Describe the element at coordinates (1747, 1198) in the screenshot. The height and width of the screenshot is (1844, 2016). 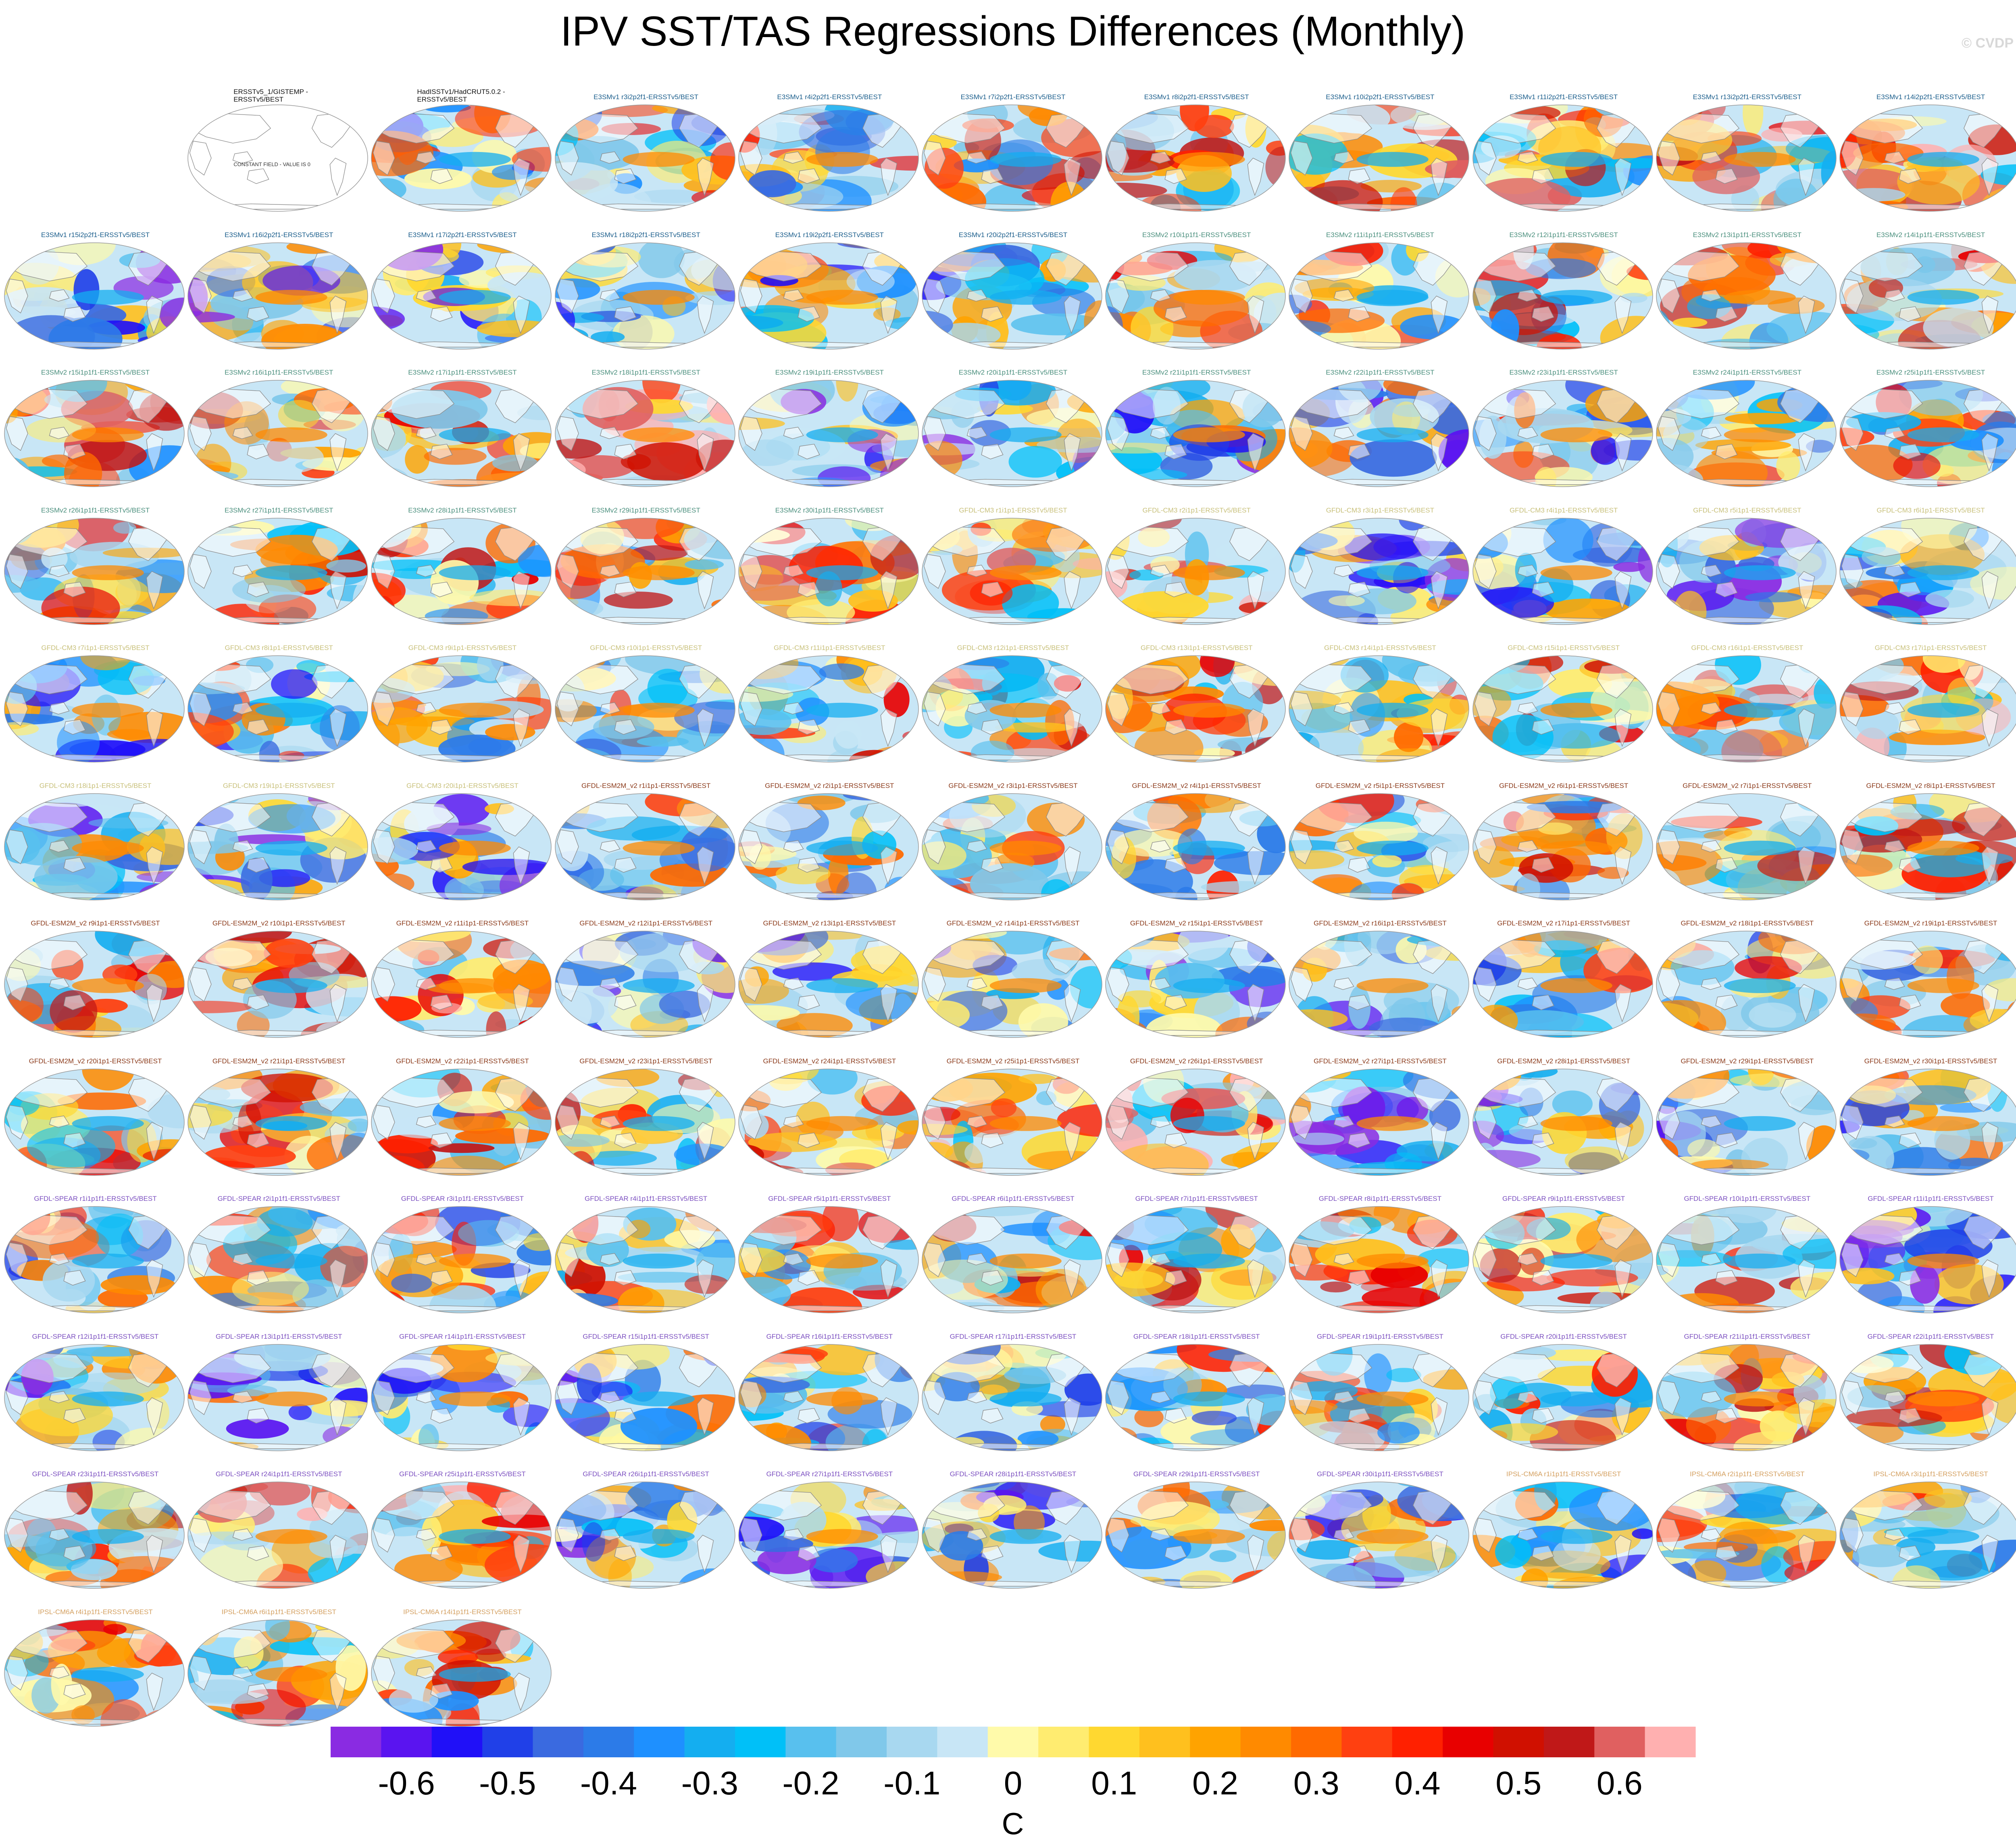
I see `panel-title: GFDL-SPEAR r10i1p1f1-ERSSTv5/BEST` at that location.